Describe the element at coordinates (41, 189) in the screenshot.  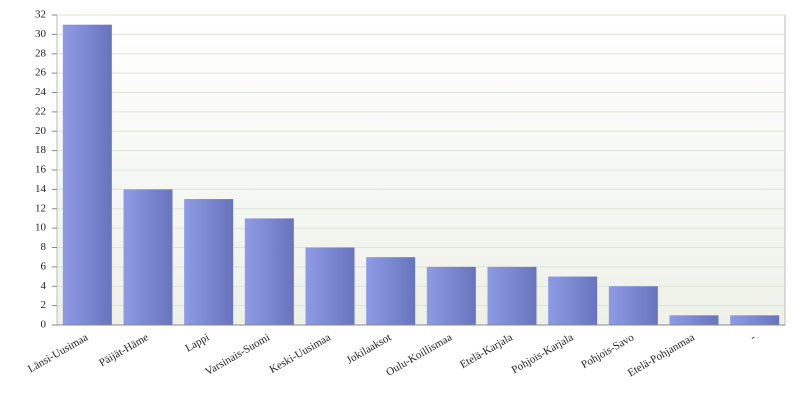
I see `y-tick-label: 14` at that location.